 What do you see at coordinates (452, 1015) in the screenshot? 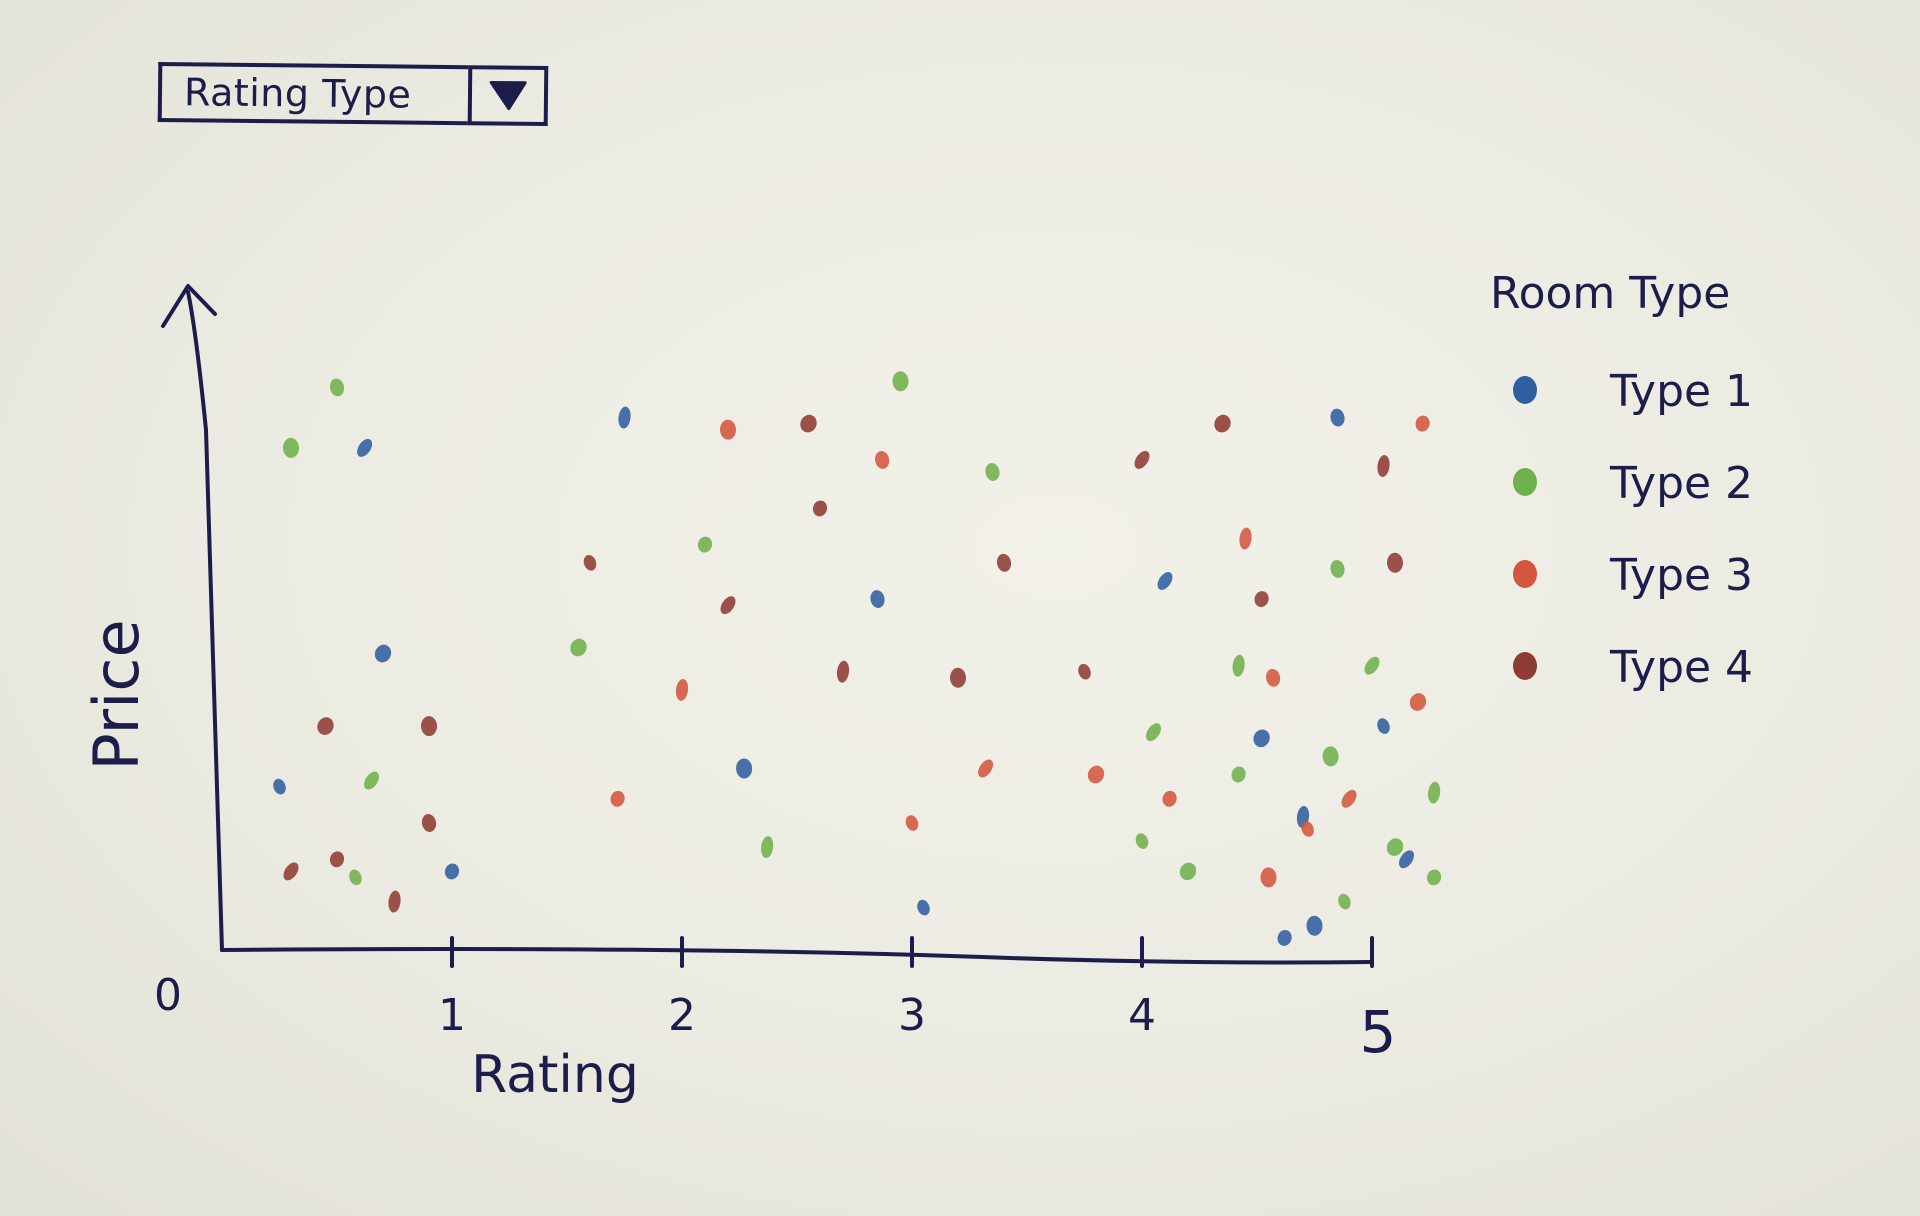
I see `x-tick-label-1: 1` at bounding box center [452, 1015].